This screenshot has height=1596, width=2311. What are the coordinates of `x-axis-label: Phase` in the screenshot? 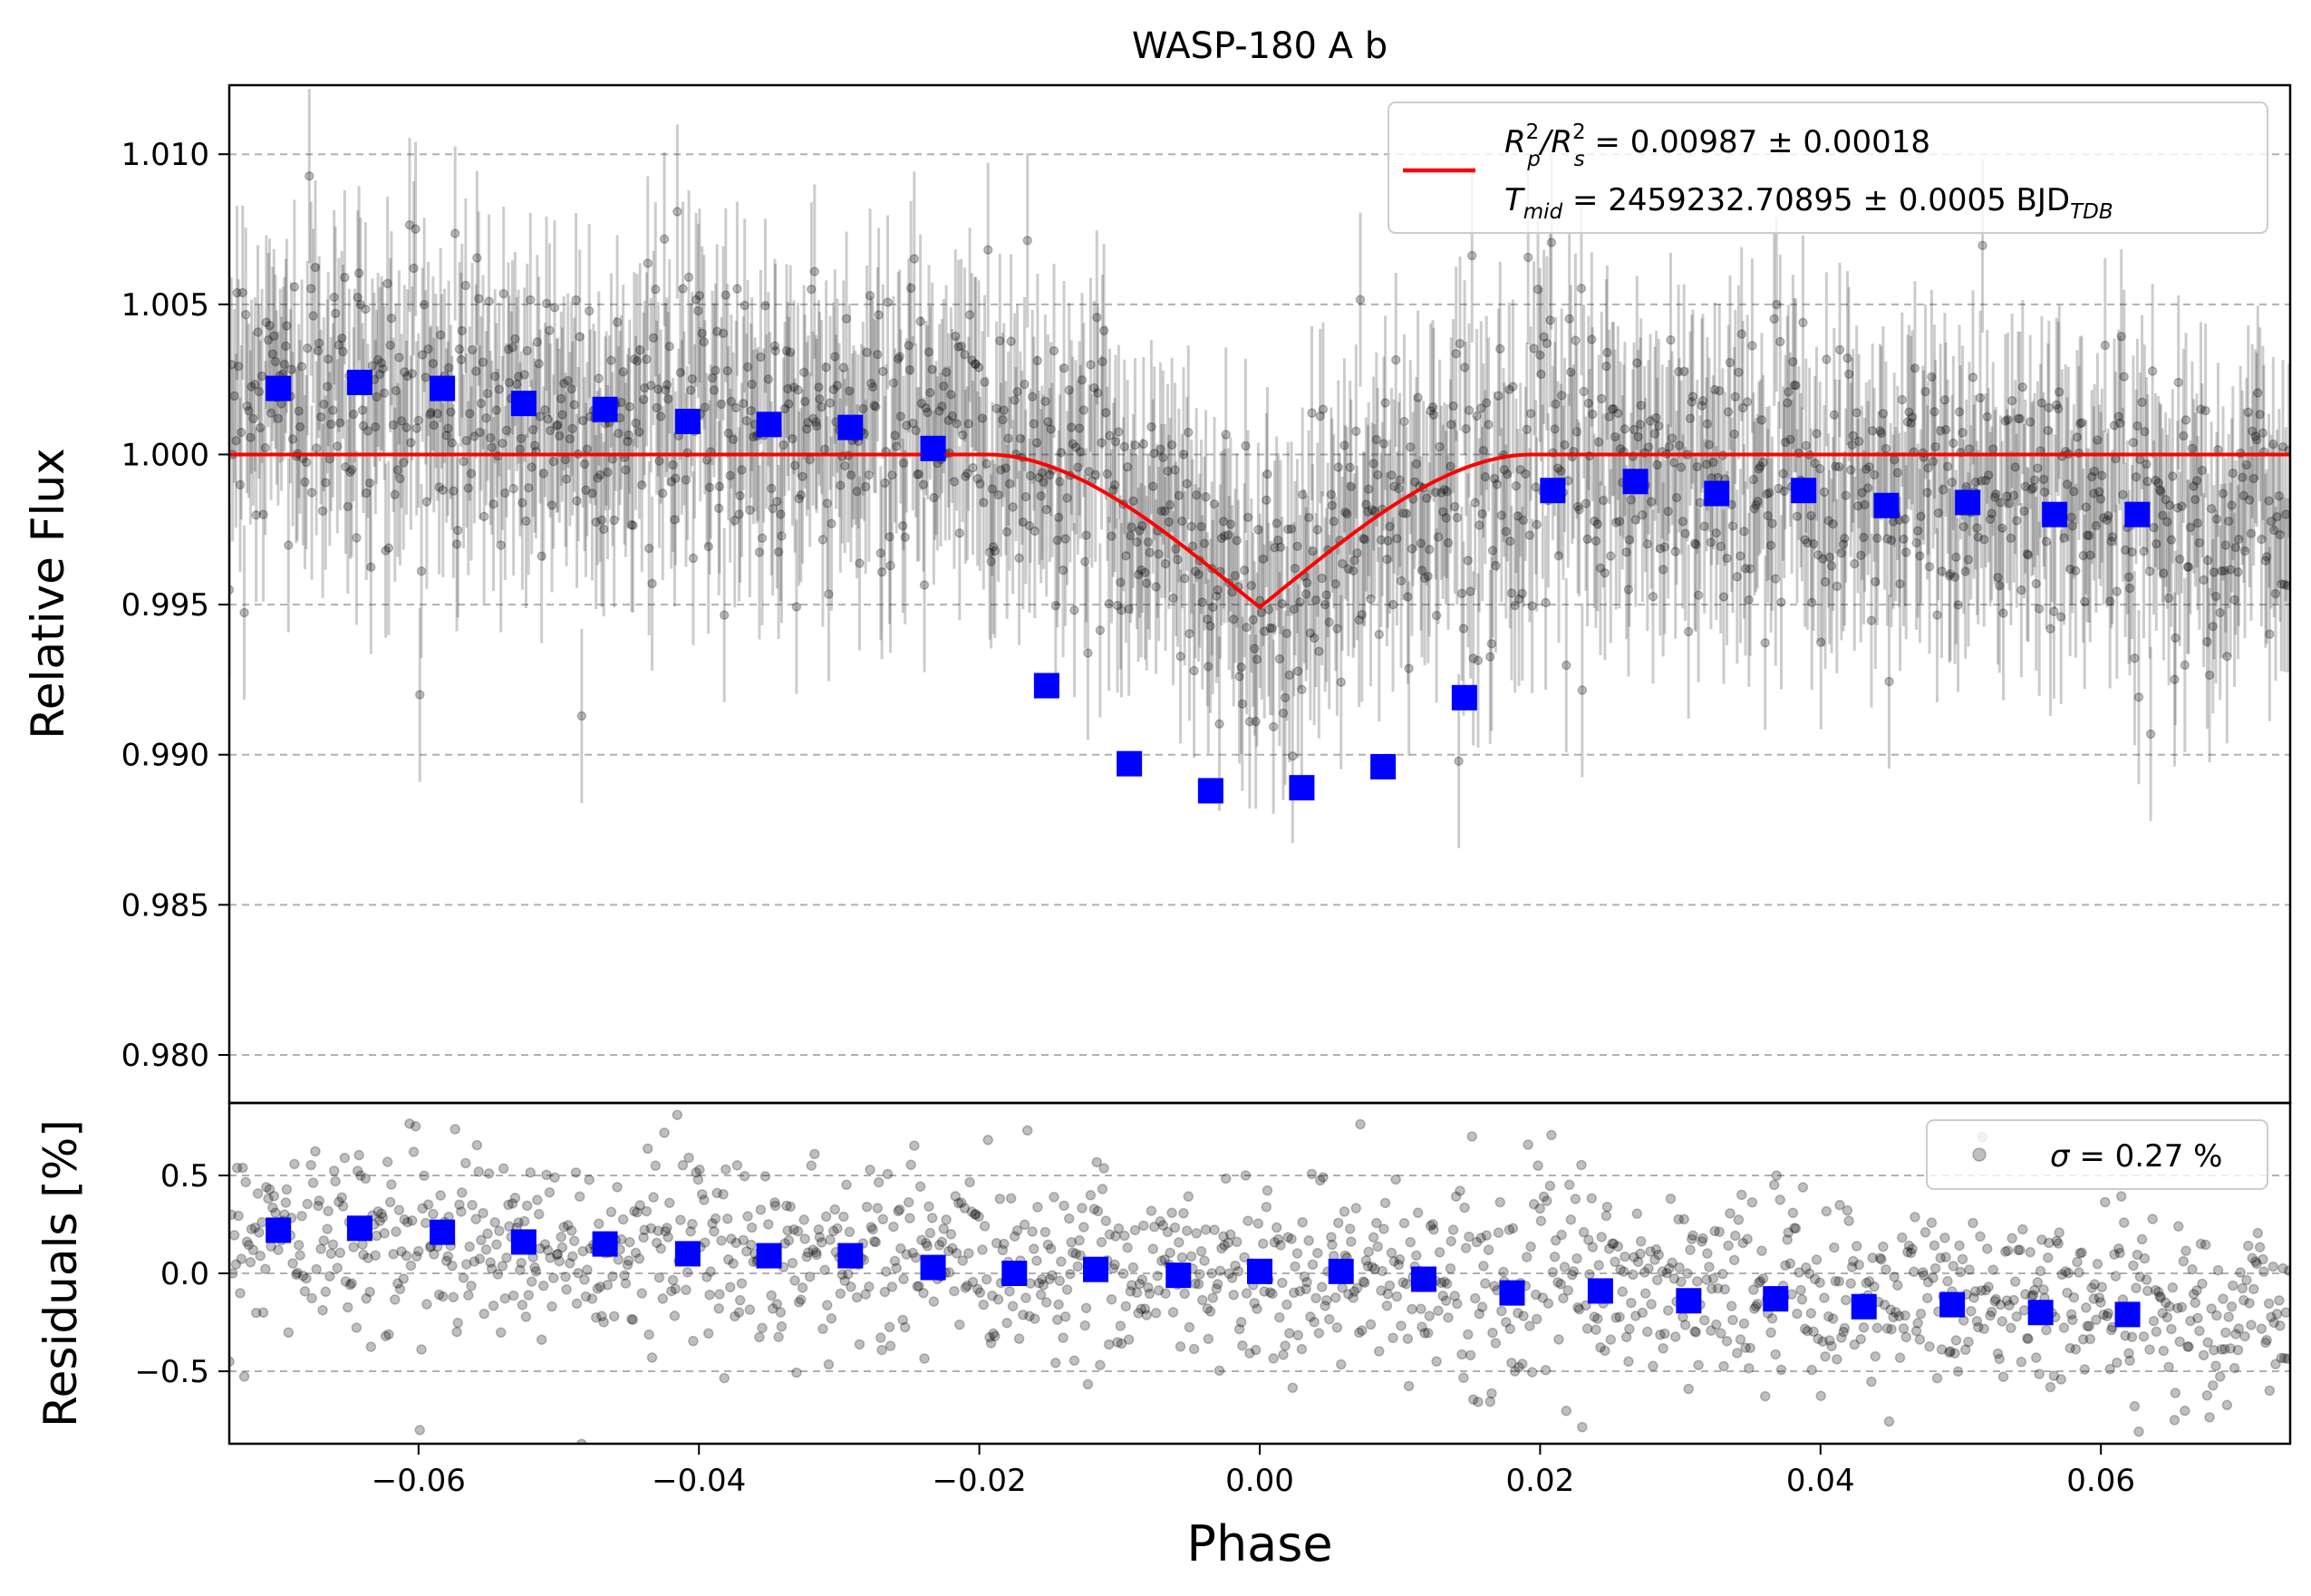 It's located at (1259, 1543).